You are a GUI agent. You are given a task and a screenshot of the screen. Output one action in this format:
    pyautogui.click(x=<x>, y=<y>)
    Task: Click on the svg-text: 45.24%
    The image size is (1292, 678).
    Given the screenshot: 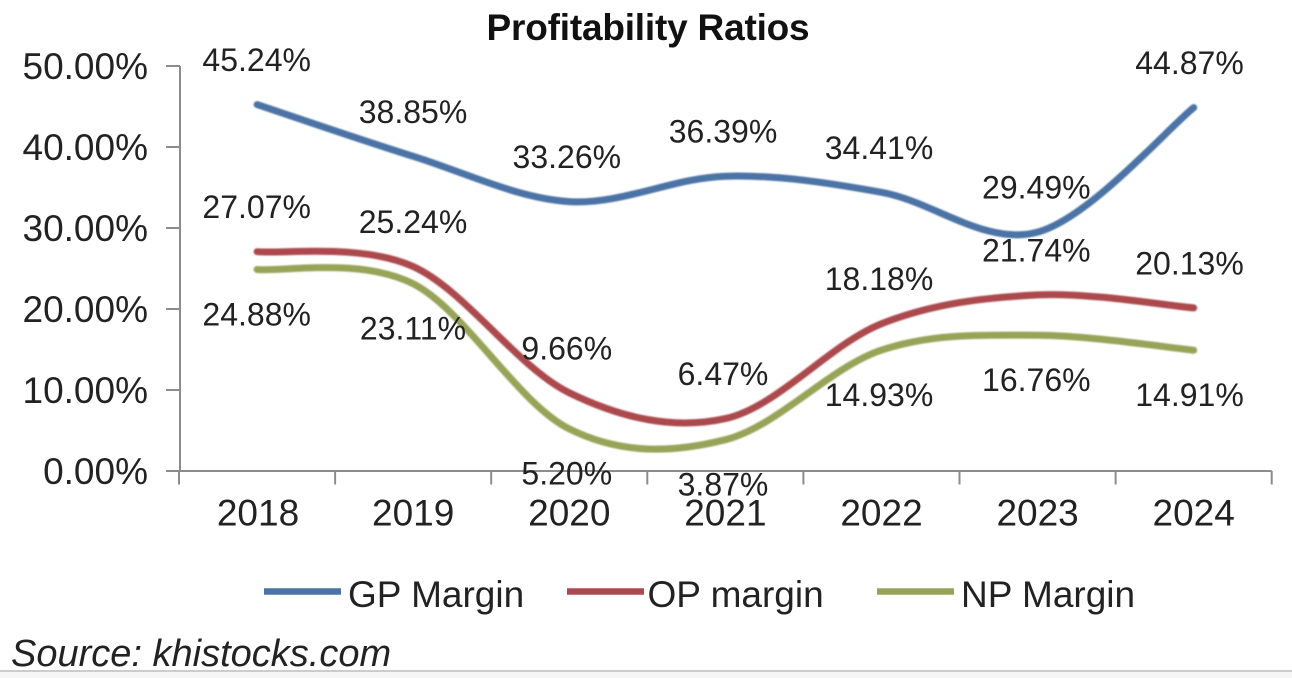 What is the action you would take?
    pyautogui.click(x=256, y=60)
    